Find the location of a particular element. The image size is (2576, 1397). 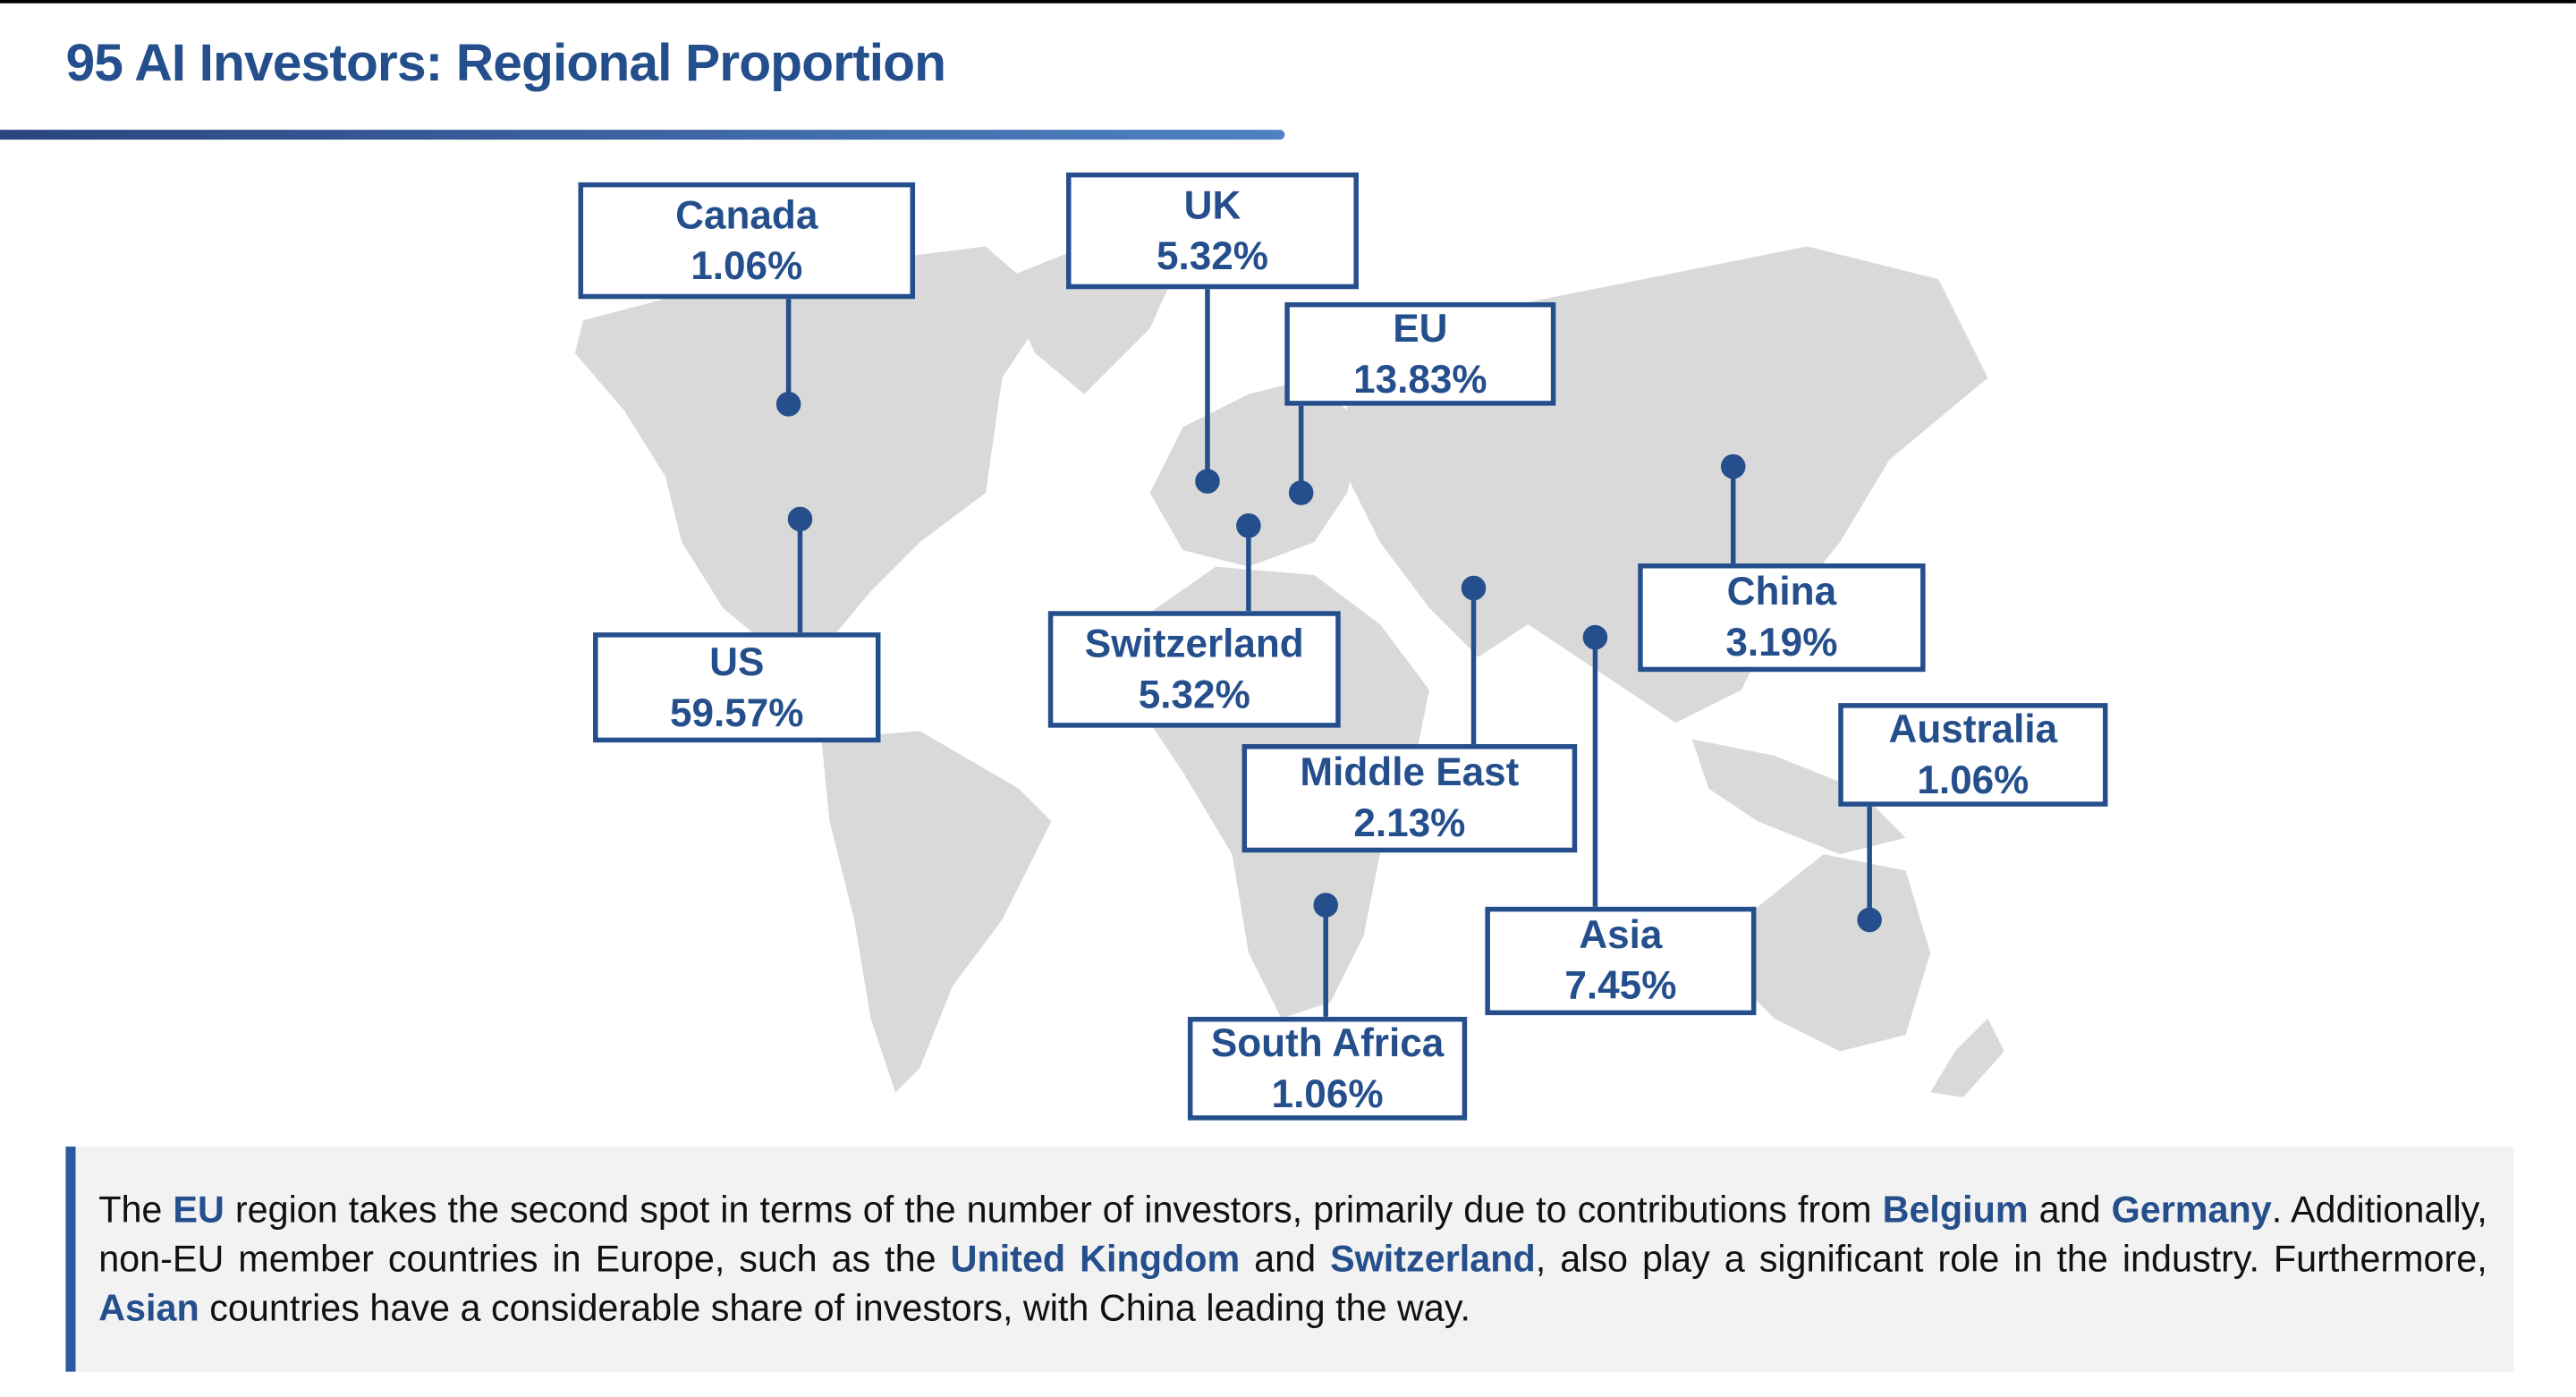

note-highlight: Belgium is located at coordinates (1955, 1210).